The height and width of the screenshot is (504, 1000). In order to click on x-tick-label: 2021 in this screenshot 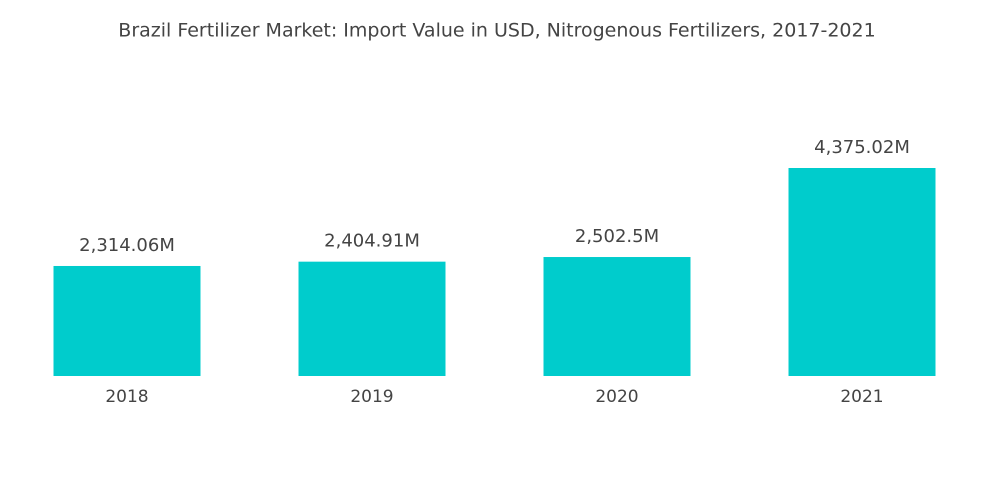, I will do `click(861, 397)`.